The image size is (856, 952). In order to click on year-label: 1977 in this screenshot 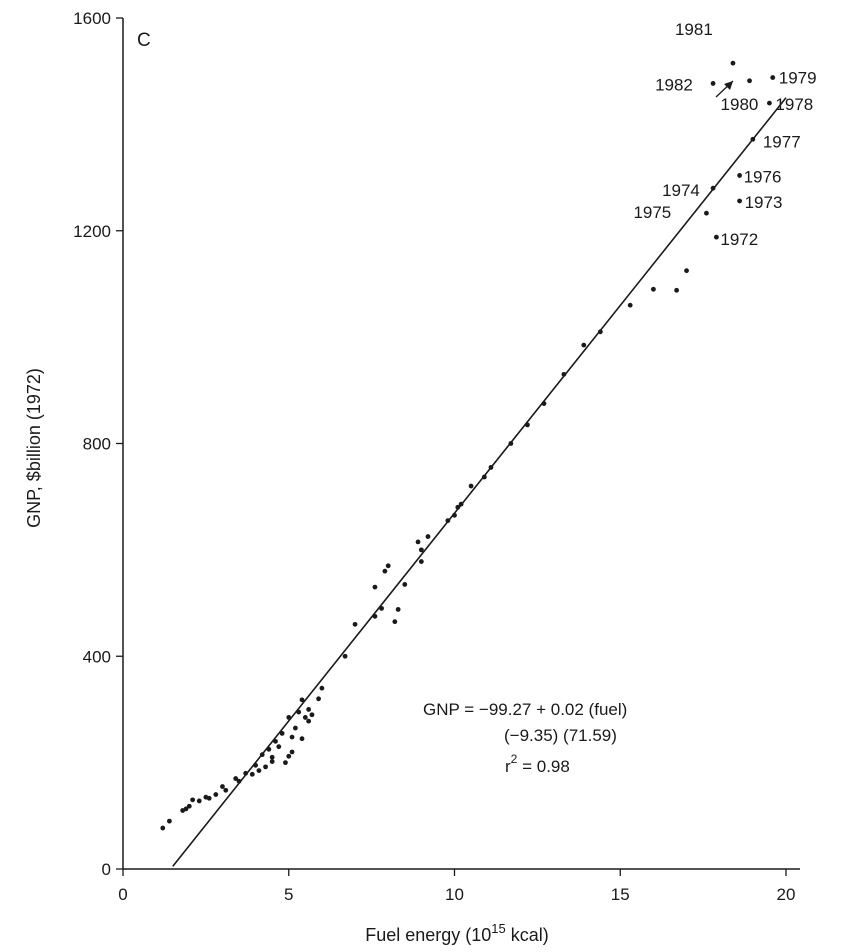, I will do `click(782, 141)`.